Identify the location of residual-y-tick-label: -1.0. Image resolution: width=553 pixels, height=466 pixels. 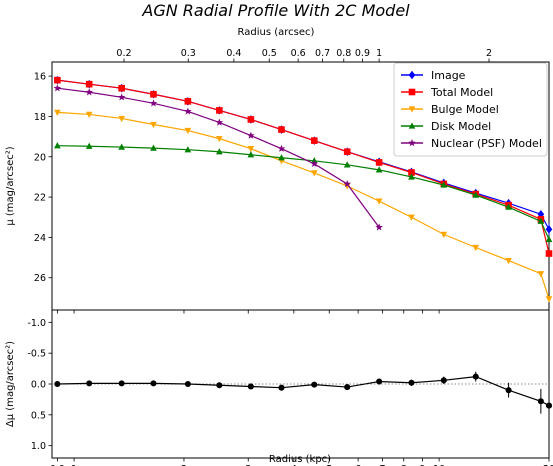
(36, 323).